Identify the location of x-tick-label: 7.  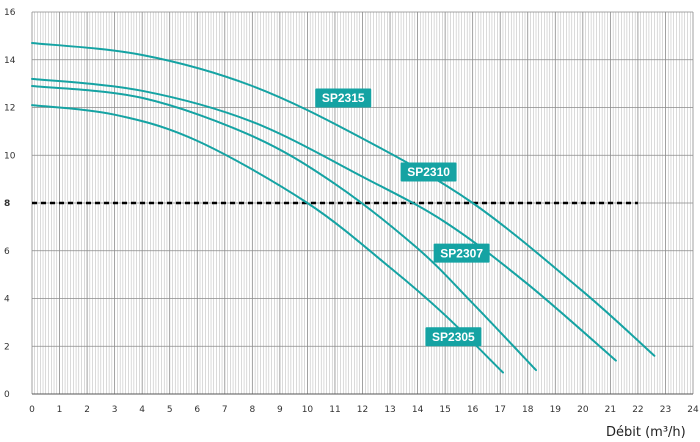
(225, 410).